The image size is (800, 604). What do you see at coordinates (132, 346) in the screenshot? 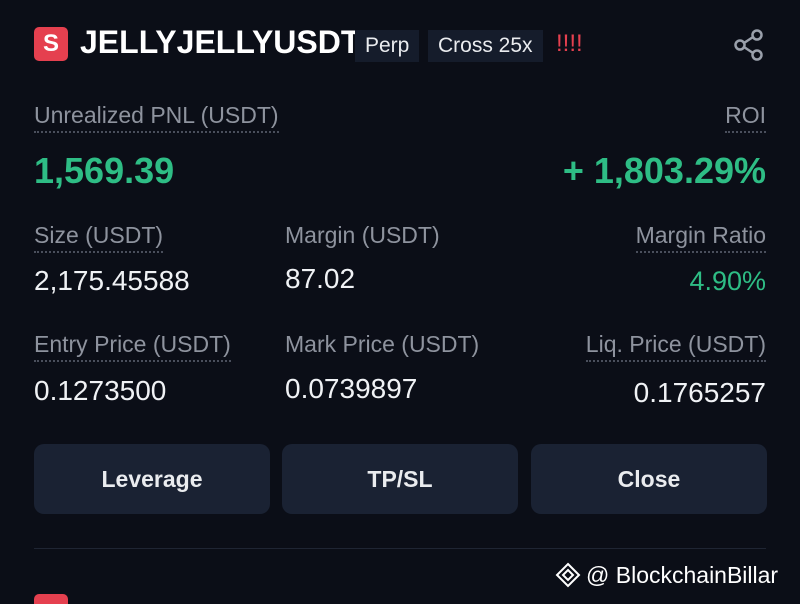
I see `stat-label: Entry Price (USDT)` at bounding box center [132, 346].